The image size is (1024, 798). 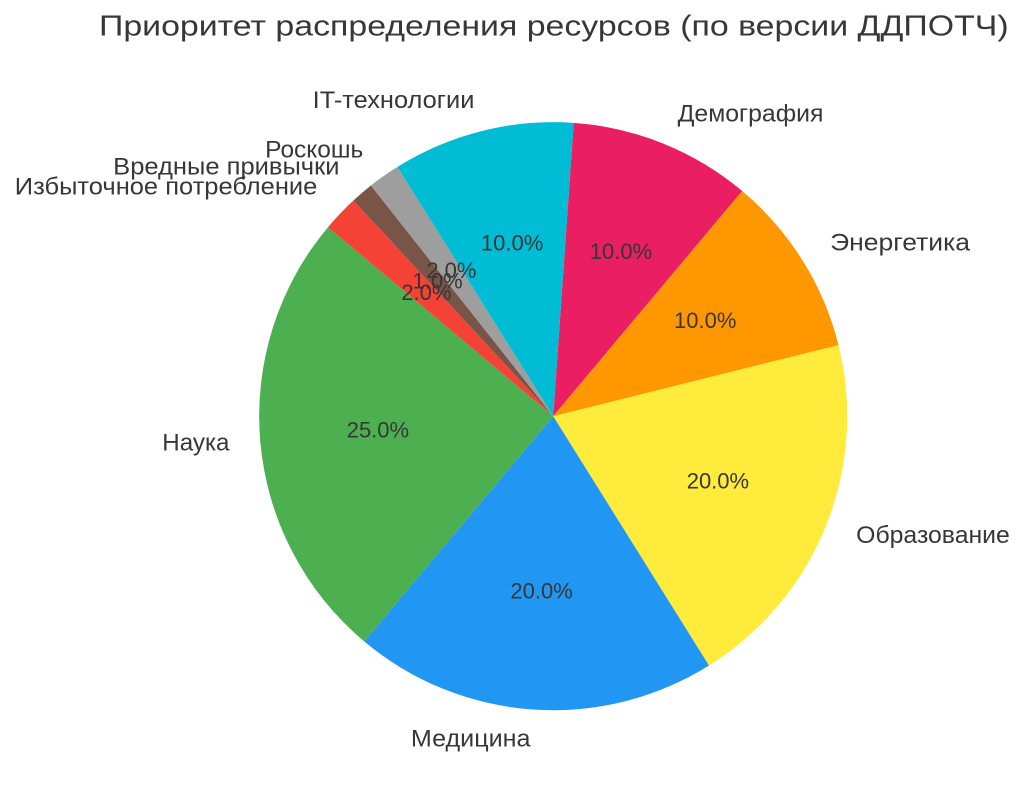 I want to click on svg-text: Образование, so click(x=933, y=535).